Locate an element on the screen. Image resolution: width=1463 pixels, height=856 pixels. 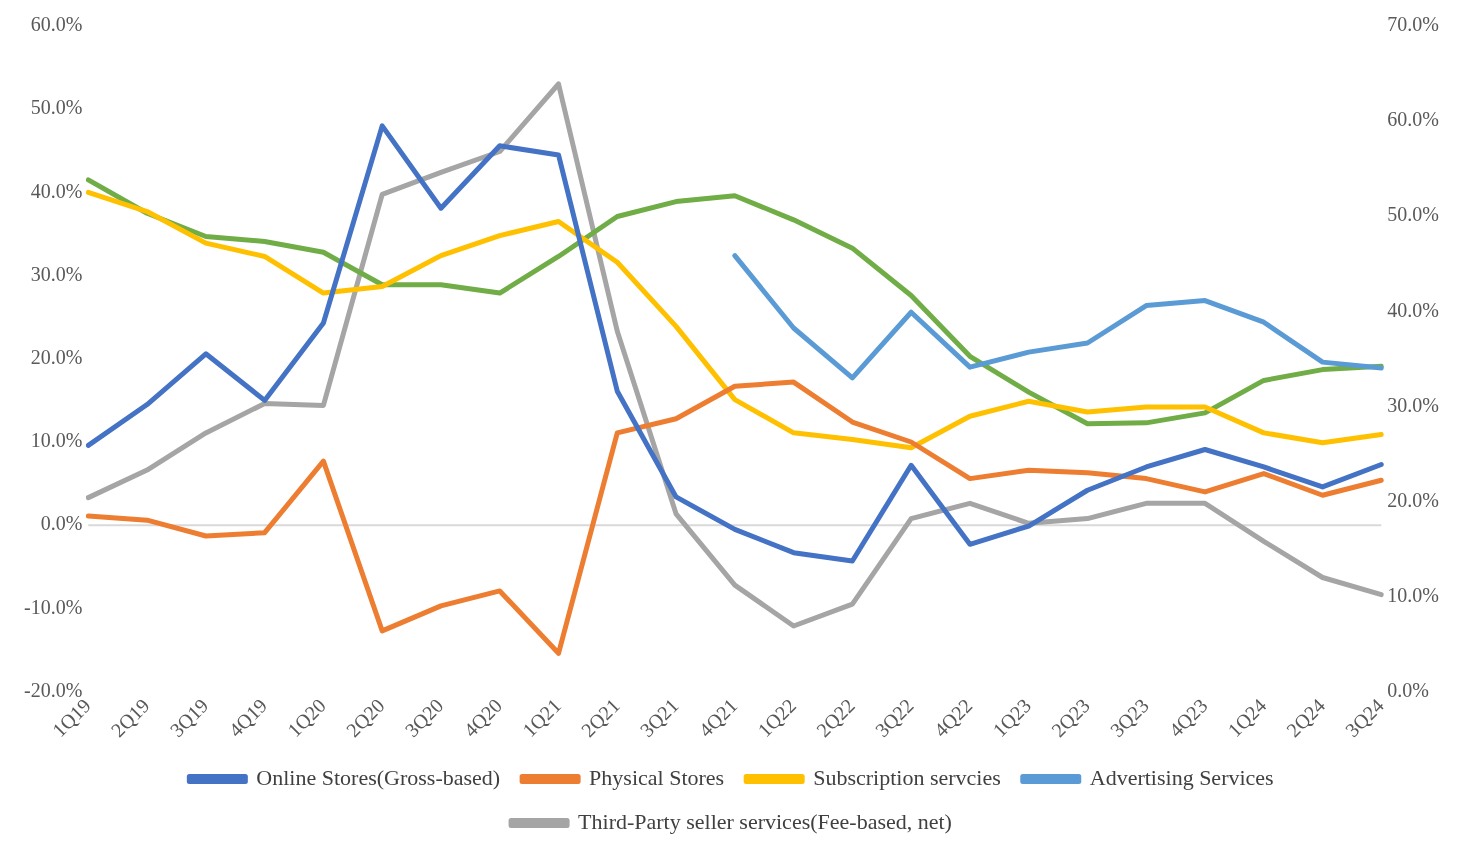
y2-tick-label: 0.0% is located at coordinates (1408, 689).